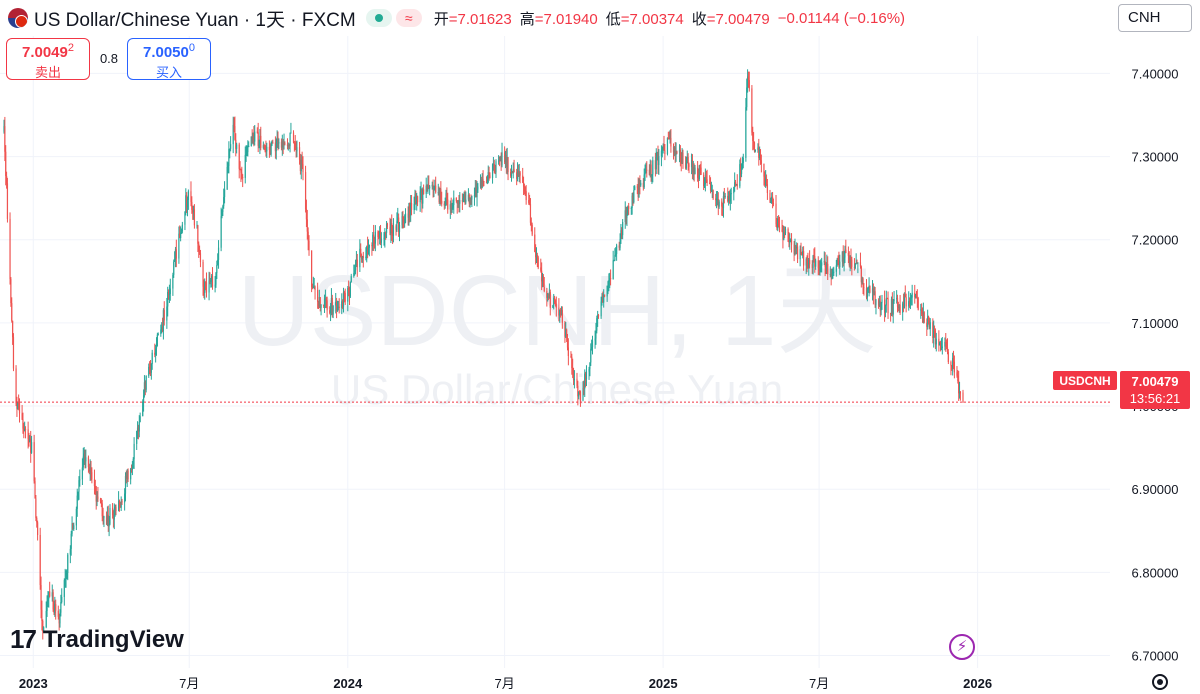 This screenshot has height=694, width=1200. I want to click on symbol-title: US Dollar/Chinese Yuan · 1天 · FXCM, so click(195, 20).